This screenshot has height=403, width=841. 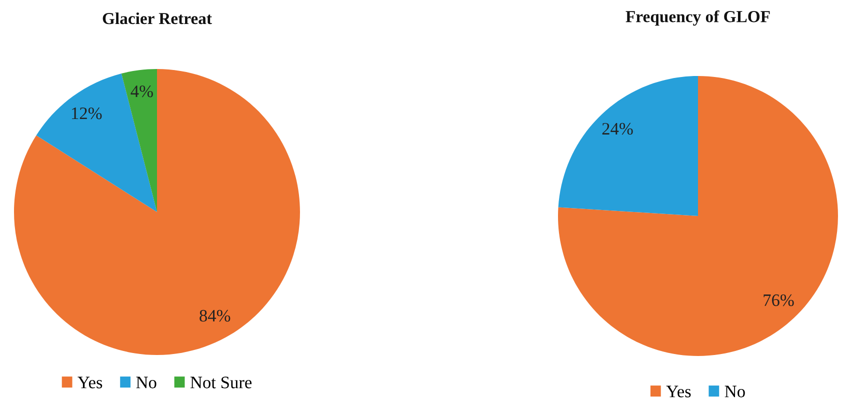 I want to click on data-label: 12%, so click(x=87, y=113).